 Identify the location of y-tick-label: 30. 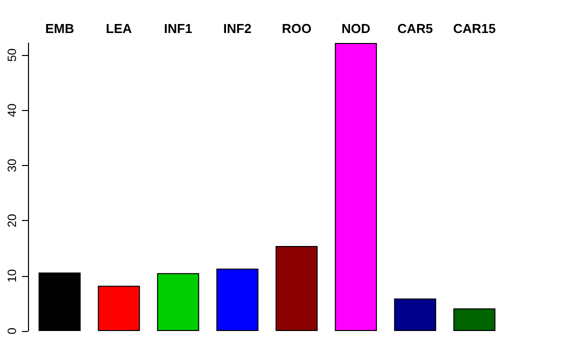
(12, 165).